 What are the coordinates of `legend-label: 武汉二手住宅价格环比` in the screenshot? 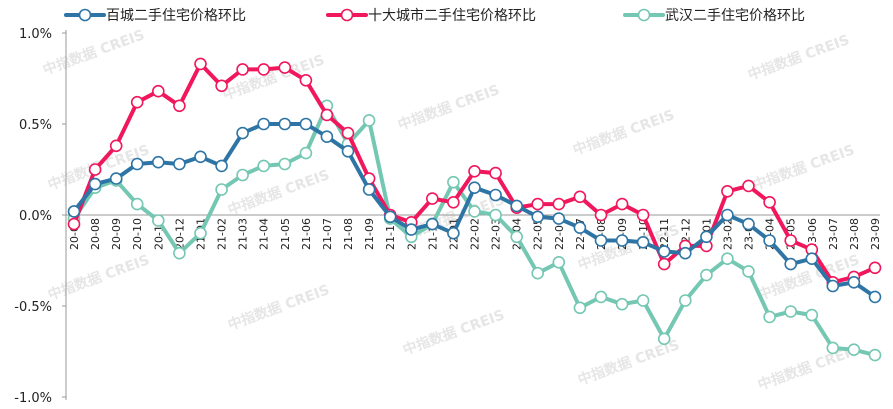 It's located at (735, 16).